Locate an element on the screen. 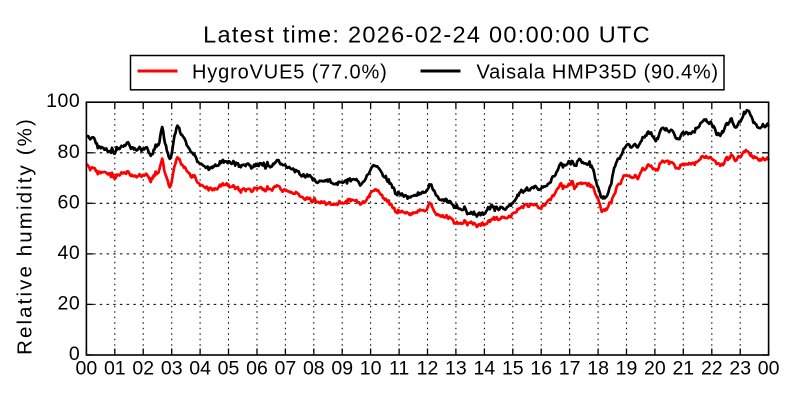  svg-text: Relative humidity (%) is located at coordinates (25, 236).